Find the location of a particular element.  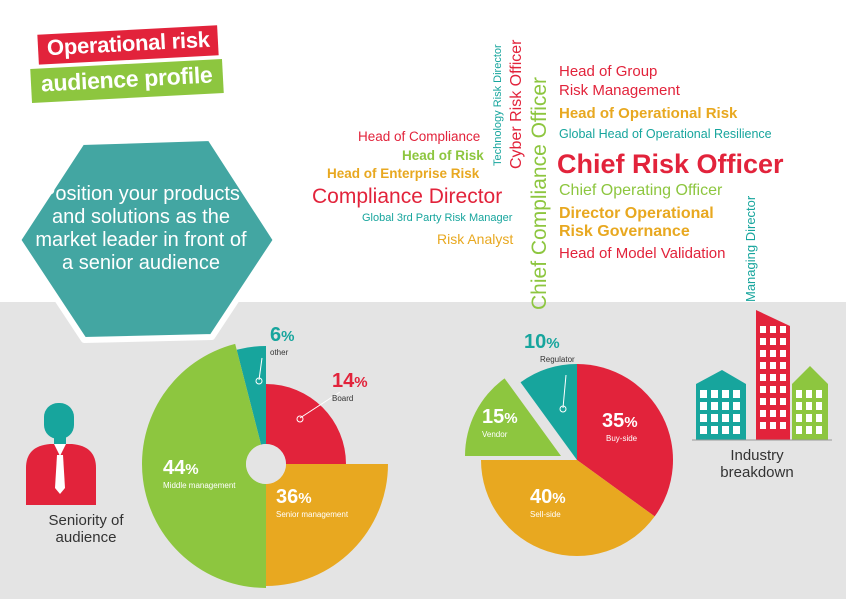

value-sell-side: 40 is located at coordinates (541, 497).